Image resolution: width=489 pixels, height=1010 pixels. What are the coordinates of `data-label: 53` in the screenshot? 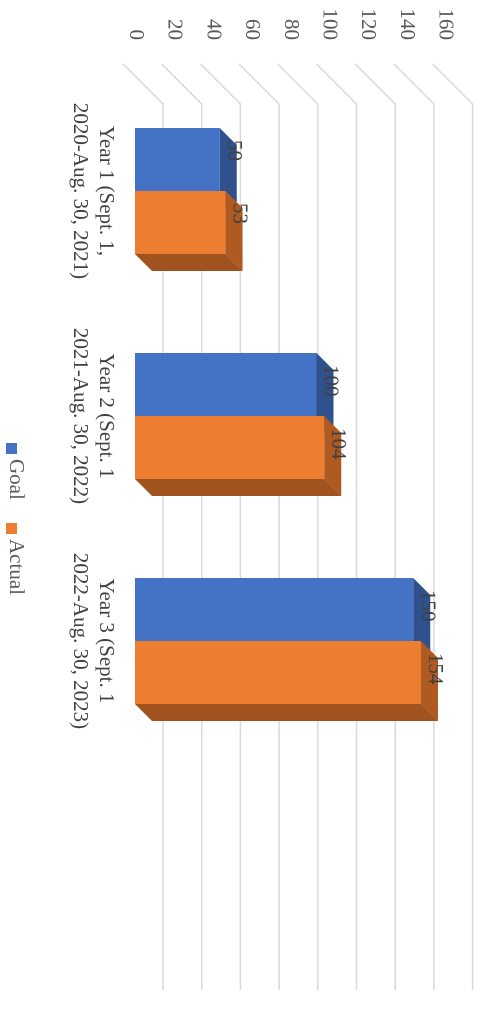 It's located at (241, 213).